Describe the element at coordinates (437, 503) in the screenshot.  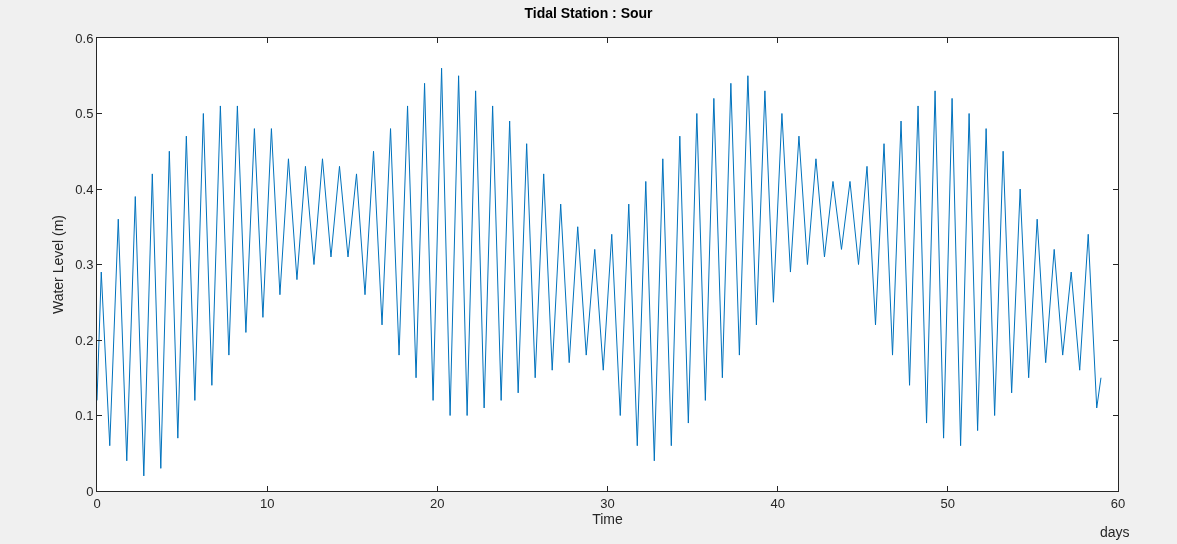
I see `x-tick-label: 20` at that location.